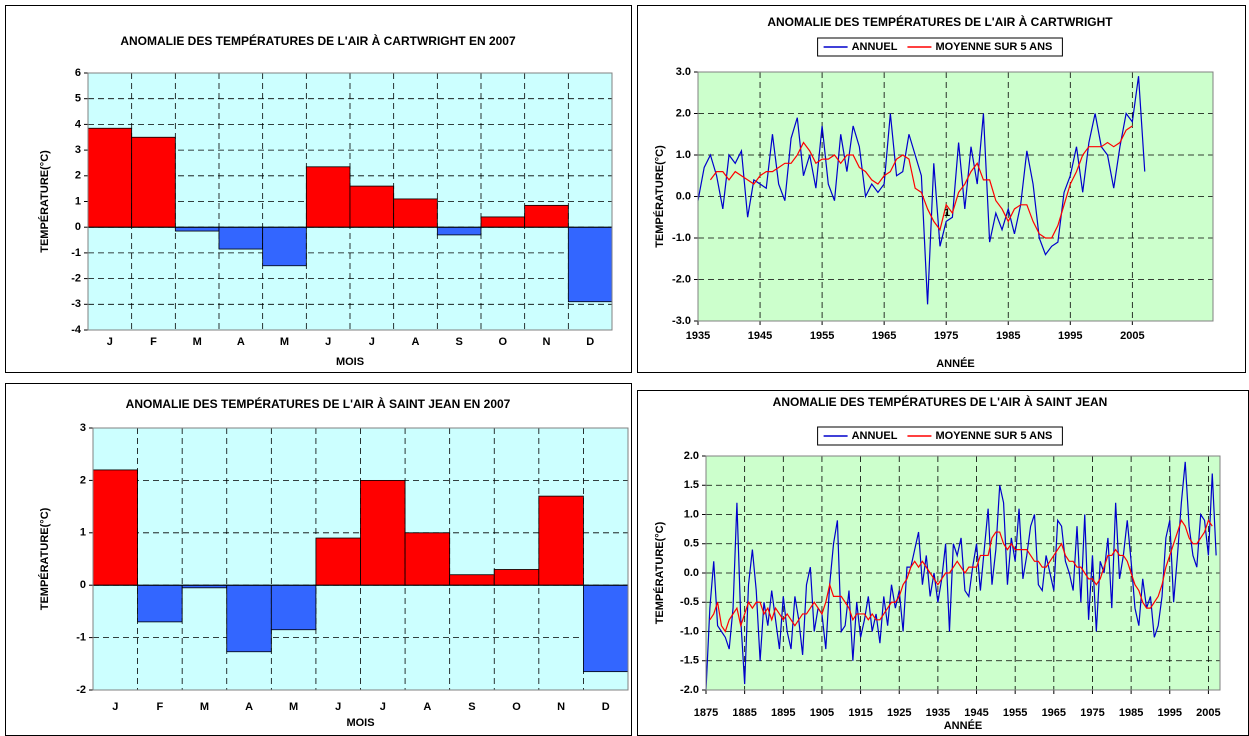 This screenshot has height=736, width=1249. What do you see at coordinates (681, 321) in the screenshot?
I see `y-tick-label: -3.0` at bounding box center [681, 321].